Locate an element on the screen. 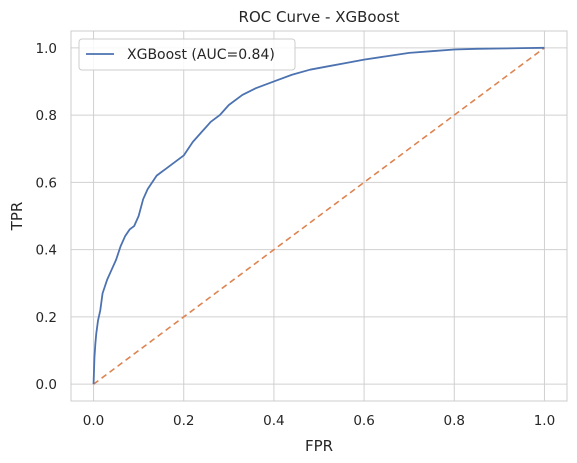 The height and width of the screenshot is (463, 577). y-tick-label: 0.8 is located at coordinates (46, 116).